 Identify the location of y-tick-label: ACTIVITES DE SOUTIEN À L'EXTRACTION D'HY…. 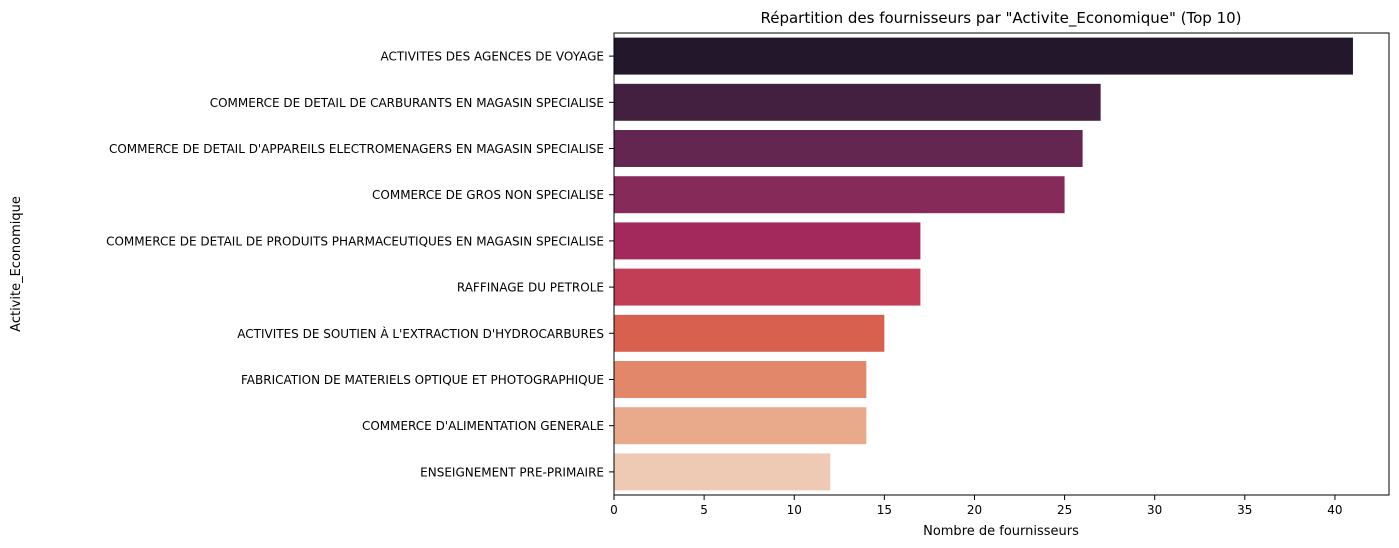
(420, 333).